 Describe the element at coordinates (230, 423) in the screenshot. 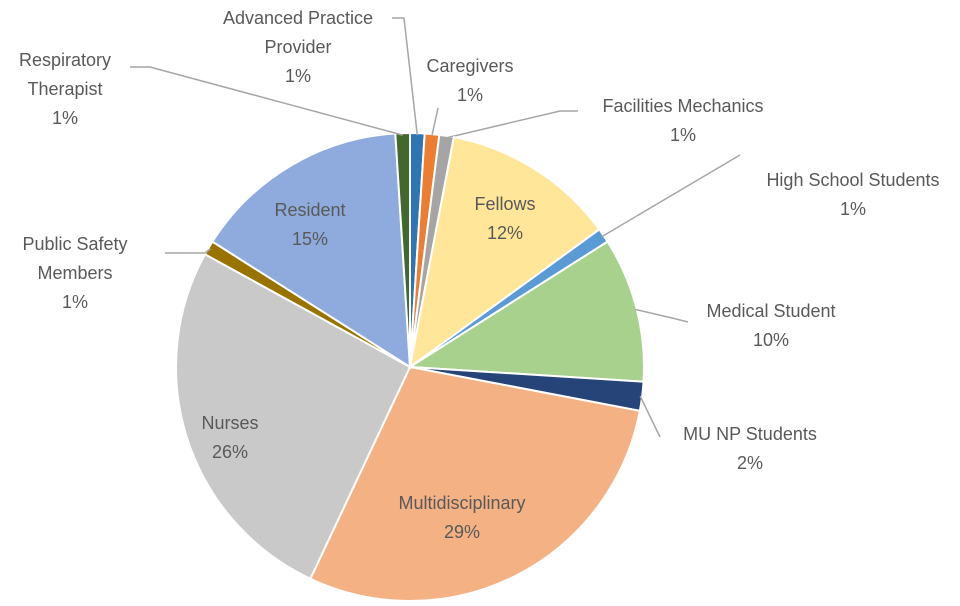

I see `category-label: Nurses` at that location.